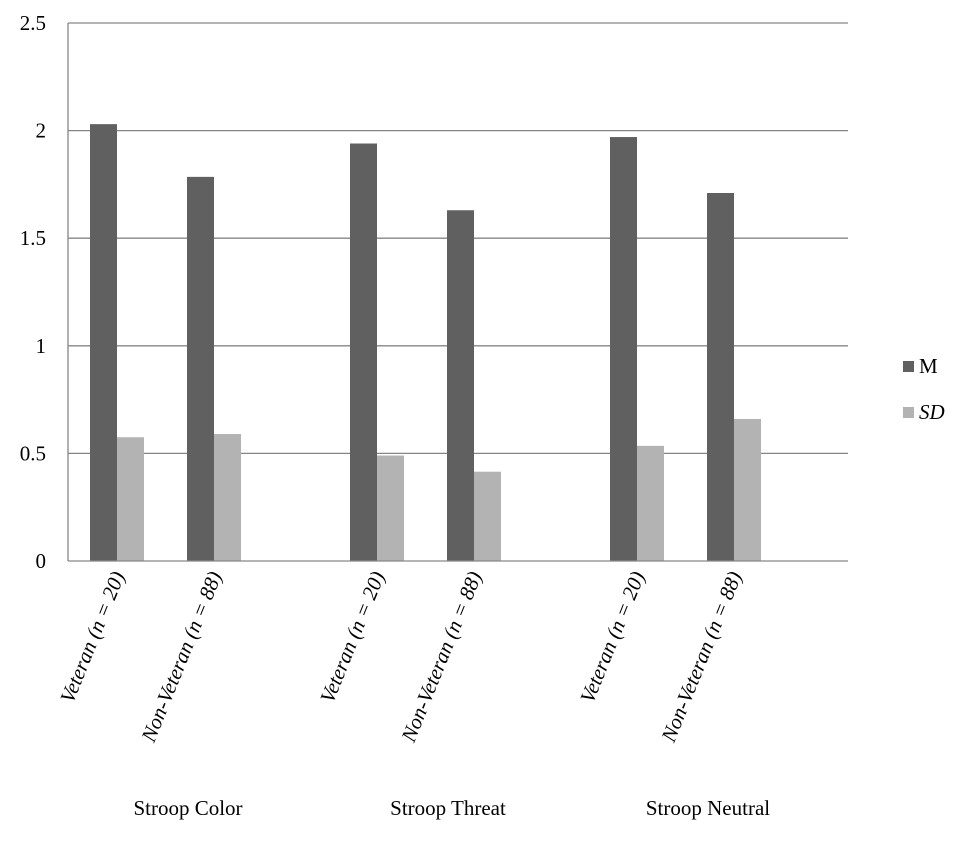 The width and height of the screenshot is (956, 853). I want to click on legend: M SD, so click(924, 389).